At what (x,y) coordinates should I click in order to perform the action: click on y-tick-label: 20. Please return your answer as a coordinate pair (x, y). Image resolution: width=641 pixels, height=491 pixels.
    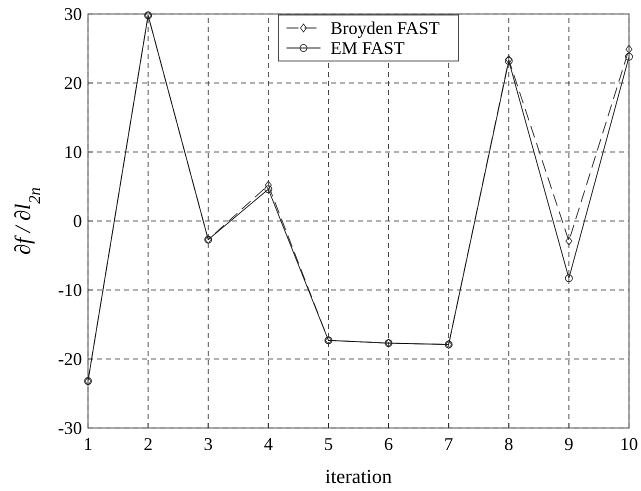
    Looking at the image, I should click on (73, 83).